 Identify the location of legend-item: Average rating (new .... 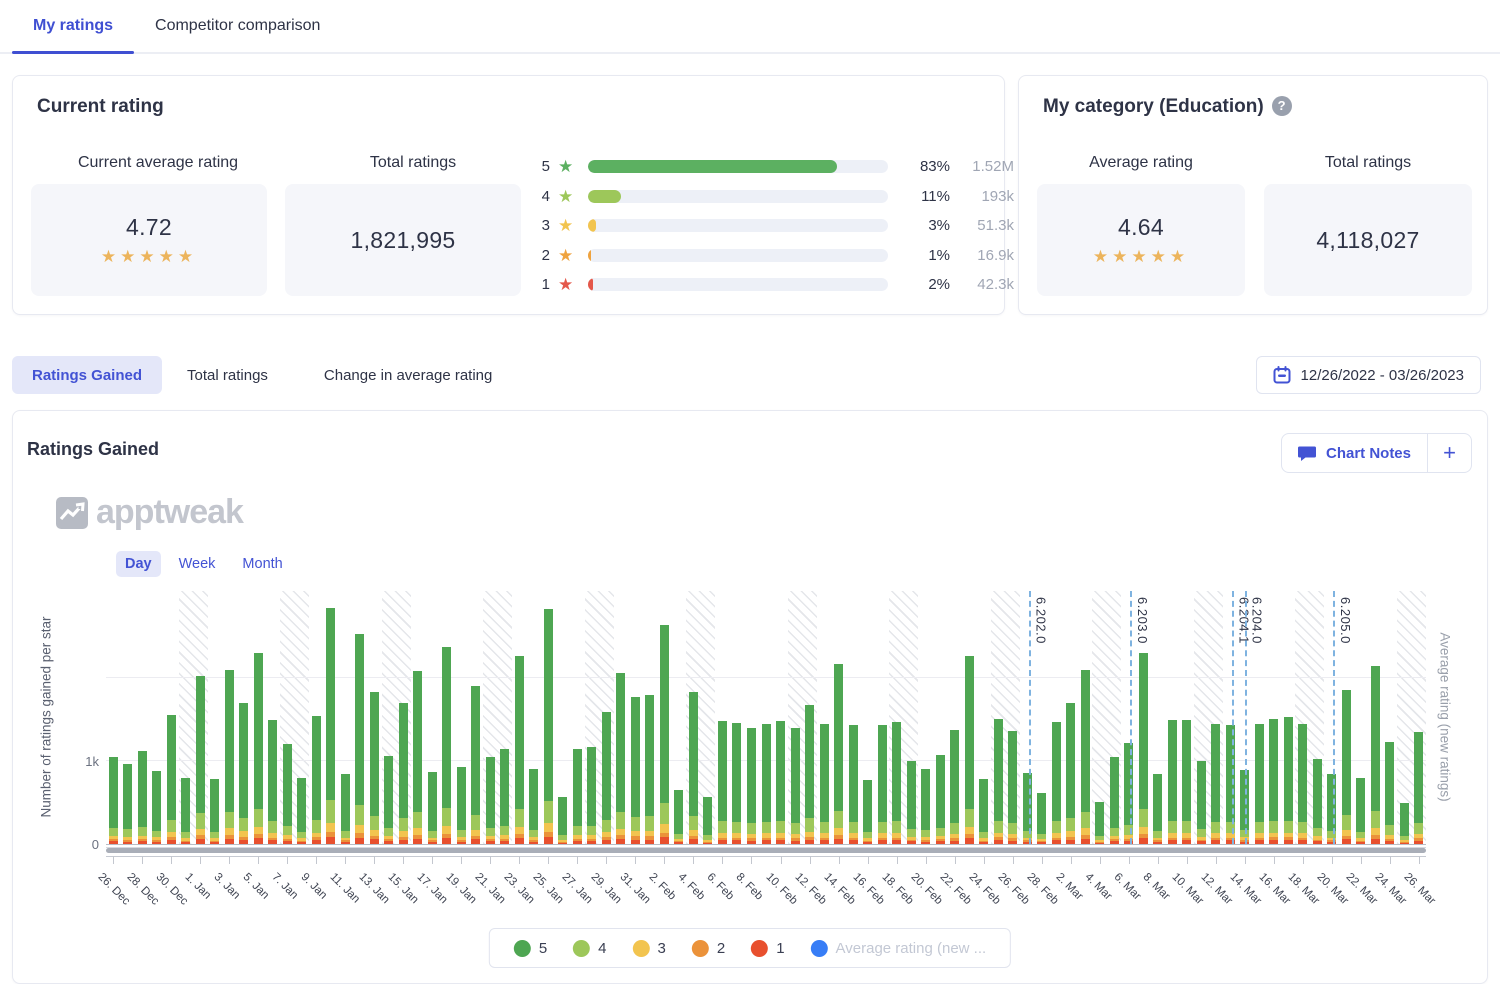
(898, 948).